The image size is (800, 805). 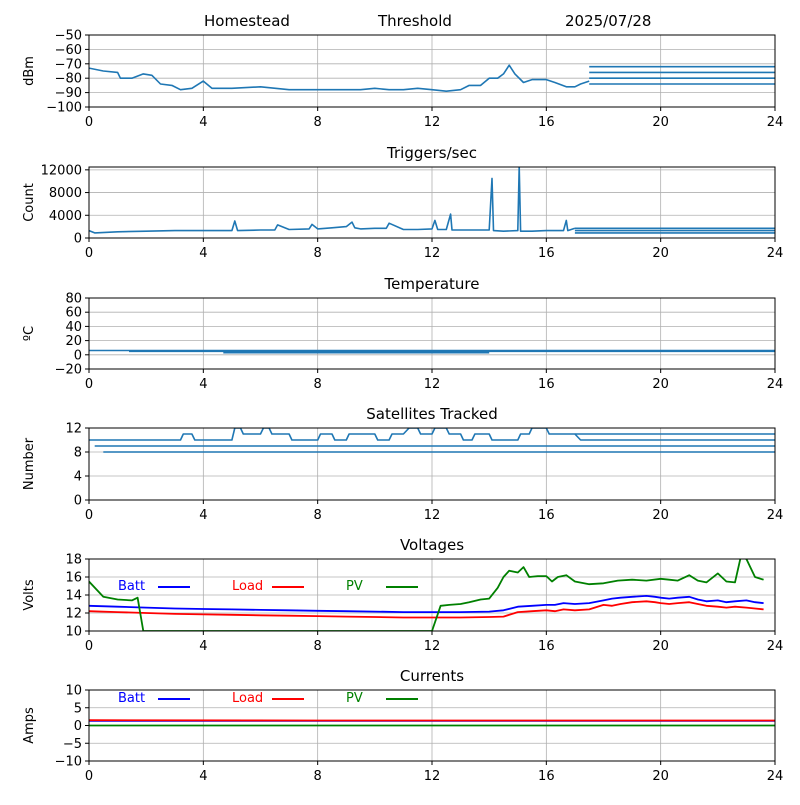 I want to click on y-tick-label: −80, so click(x=68, y=79).